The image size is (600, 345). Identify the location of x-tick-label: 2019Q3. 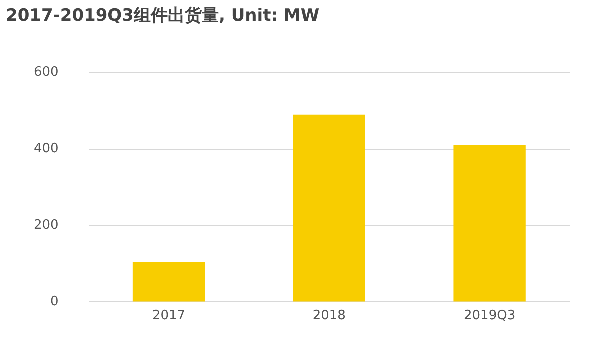
(490, 316).